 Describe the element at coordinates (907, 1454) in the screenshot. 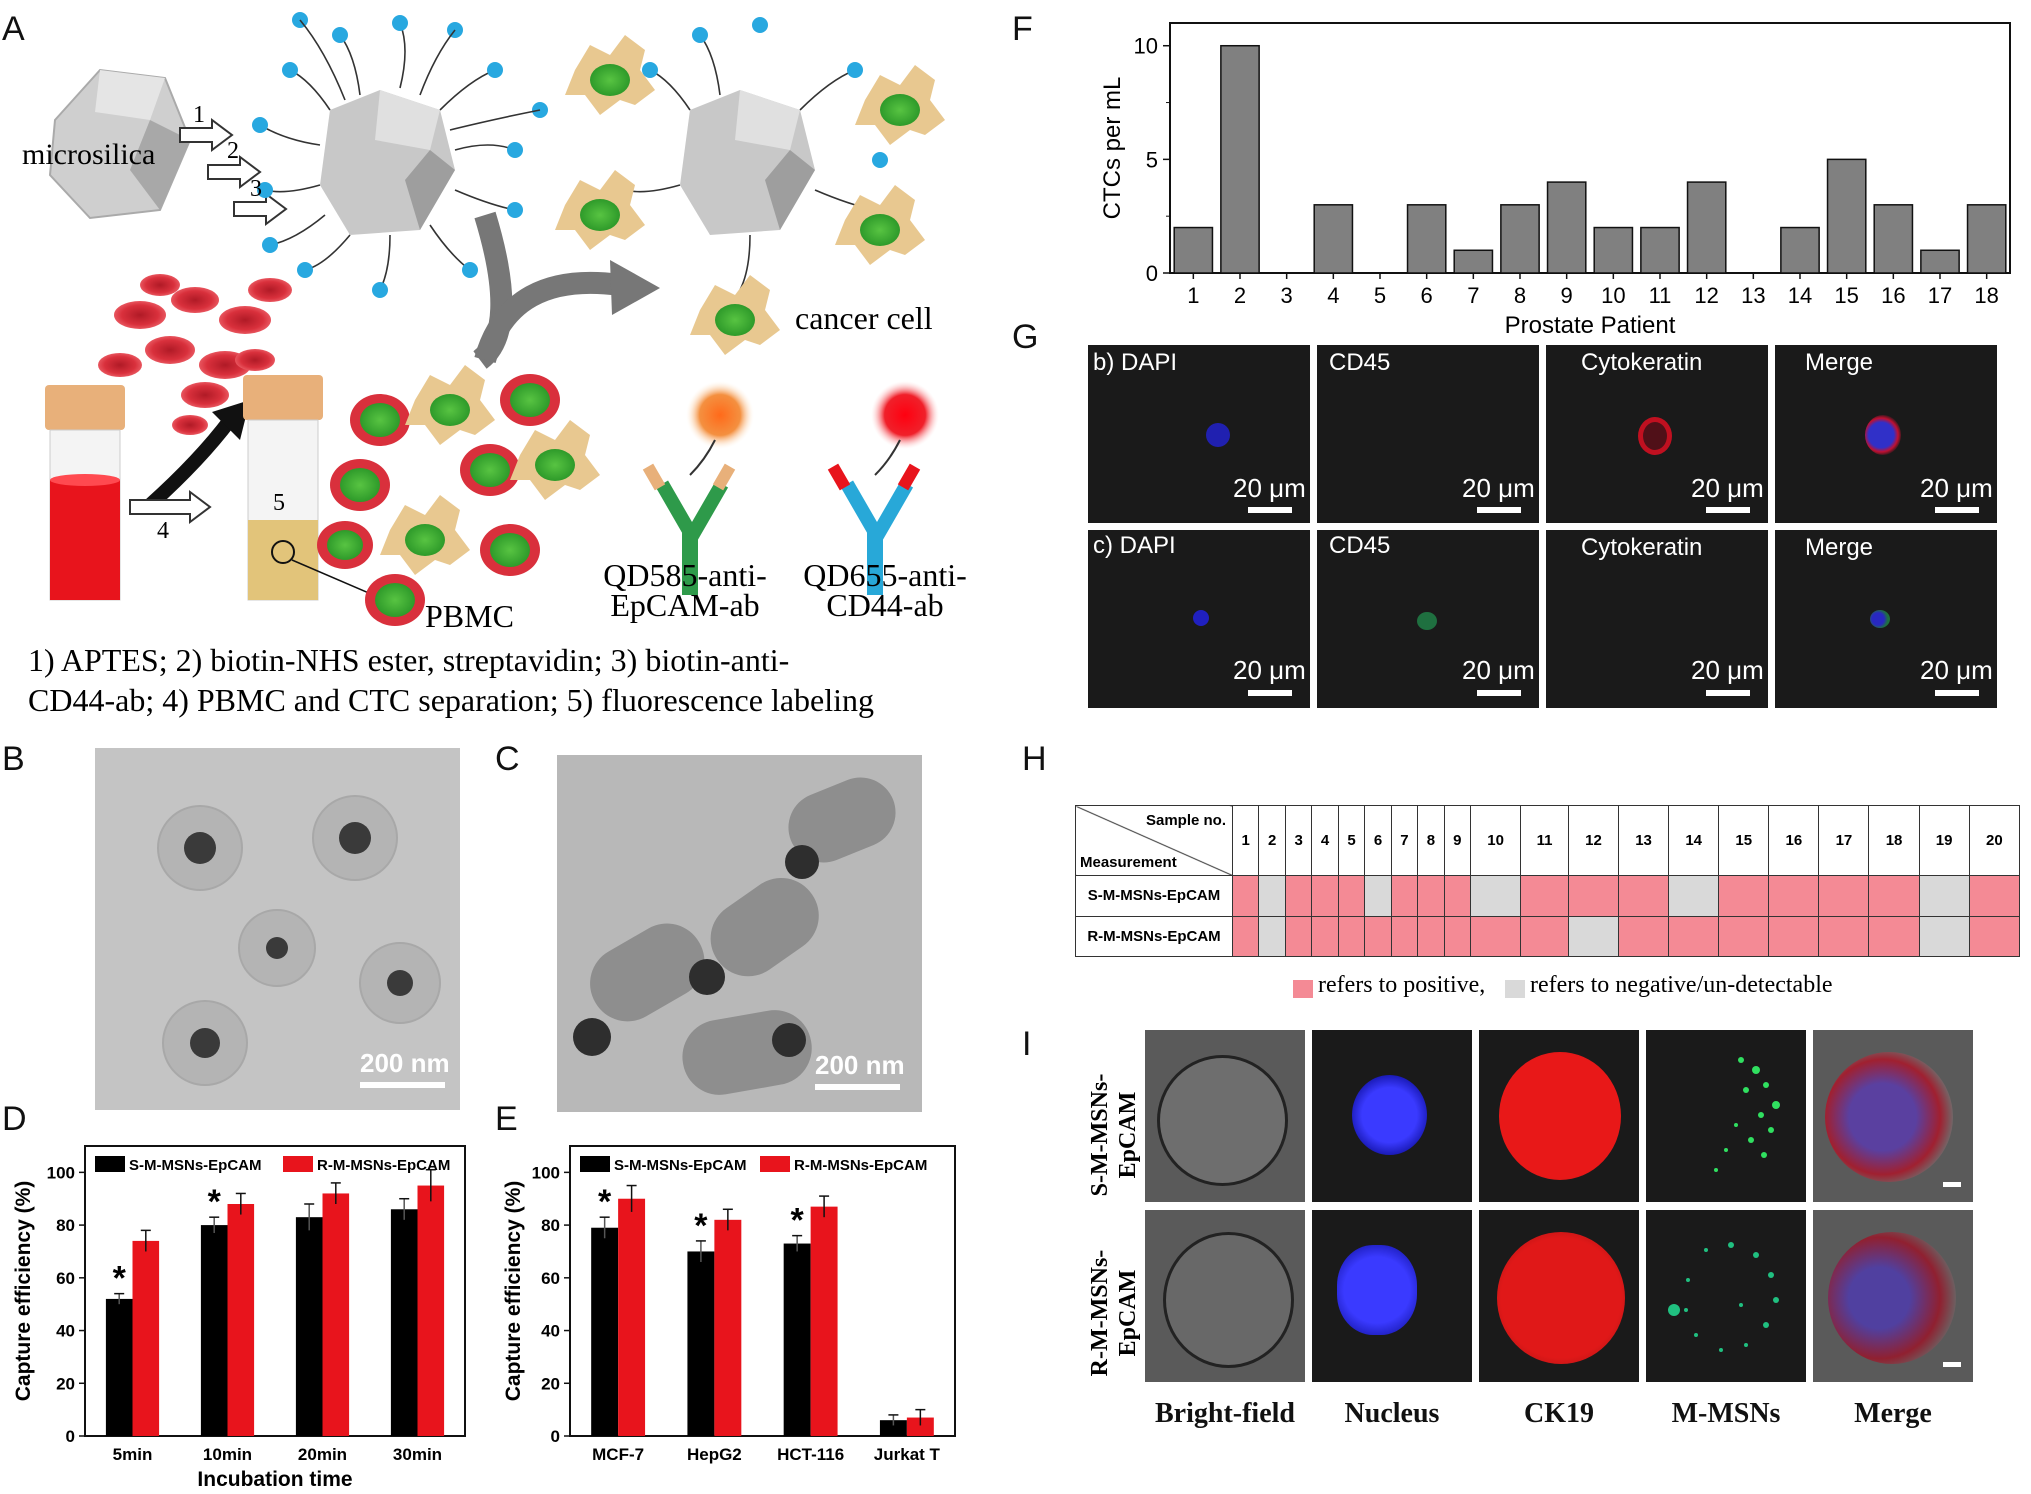

I see `chart-e-xtick-label: Jurkat T` at that location.